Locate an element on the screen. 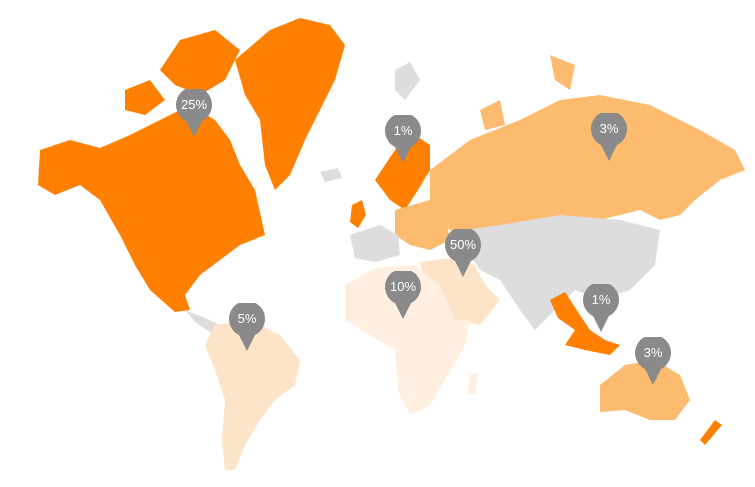 This screenshot has width=755, height=487. region-russia is located at coordinates (587, 165).